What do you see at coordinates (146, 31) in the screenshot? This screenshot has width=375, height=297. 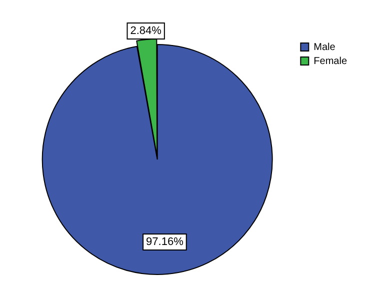 I see `data-label: 2.84%` at bounding box center [146, 31].